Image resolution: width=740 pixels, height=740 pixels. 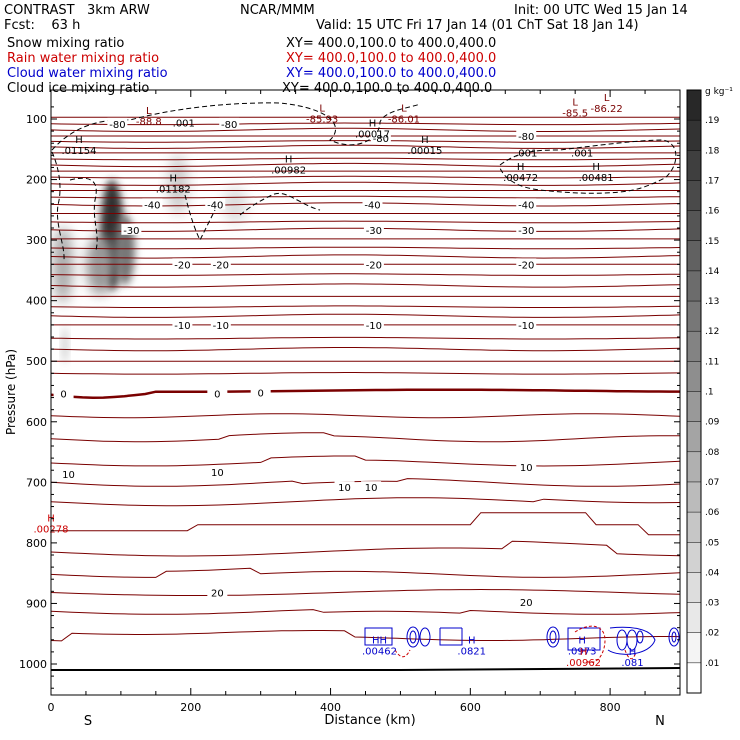 I want to click on isotherm-label: 20, so click(x=526, y=603).